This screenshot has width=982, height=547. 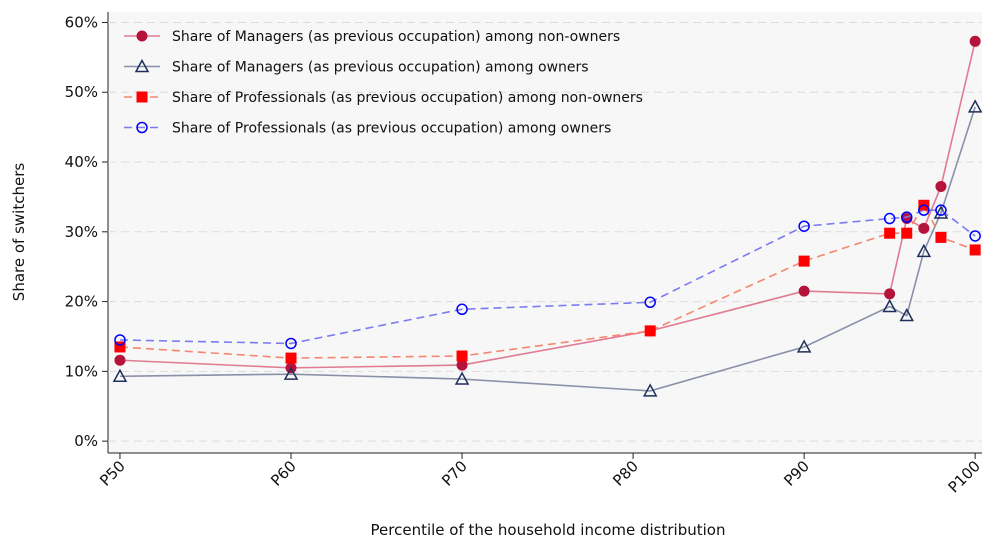 What do you see at coordinates (454, 473) in the screenshot?
I see `x-tick-label: P70` at bounding box center [454, 473].